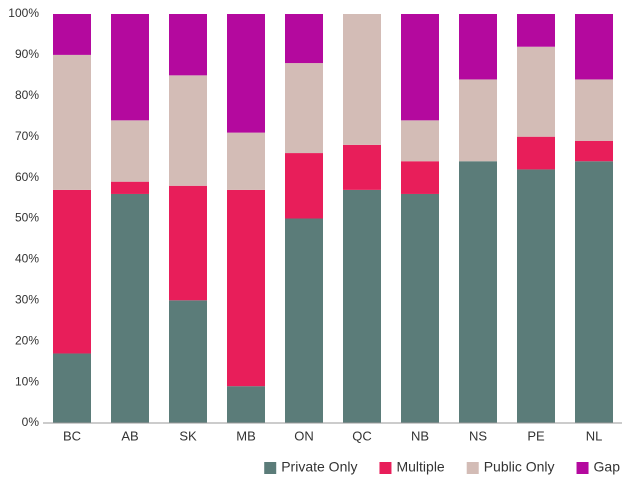  What do you see at coordinates (246, 435) in the screenshot?
I see `x-tick-label: MB` at bounding box center [246, 435].